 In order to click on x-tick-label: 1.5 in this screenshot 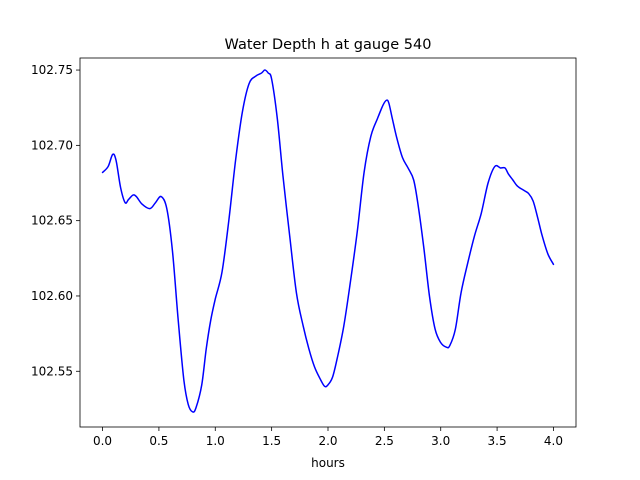, I will do `click(271, 441)`.